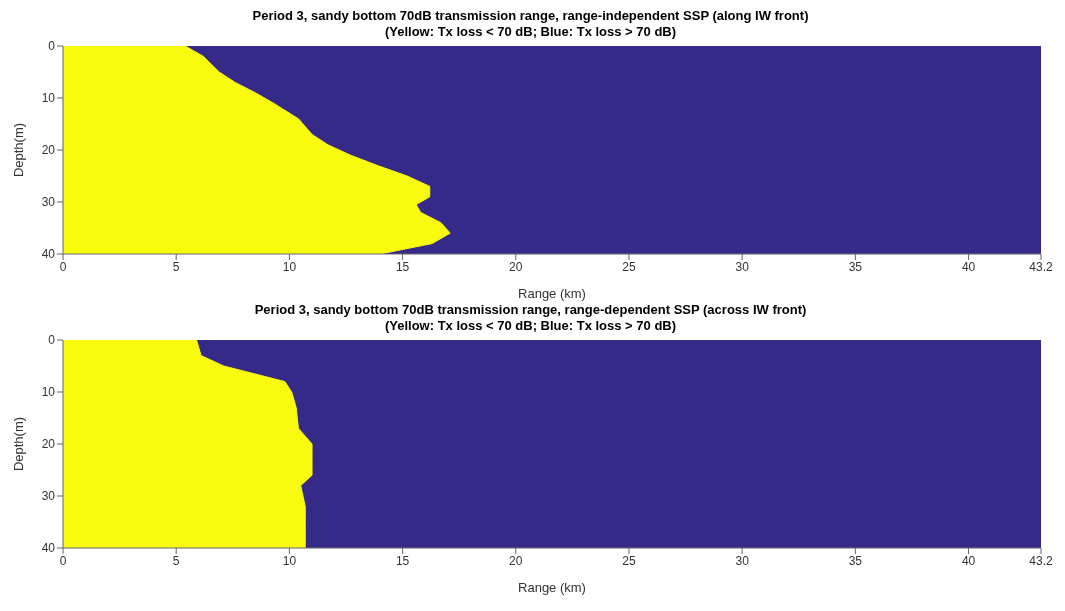 Image resolution: width=1065 pixels, height=611 pixels. I want to click on chart-title: Period 3, sandy bottom 70dB transmission range, range-dependent SSP (across IW front), so click(530, 310).